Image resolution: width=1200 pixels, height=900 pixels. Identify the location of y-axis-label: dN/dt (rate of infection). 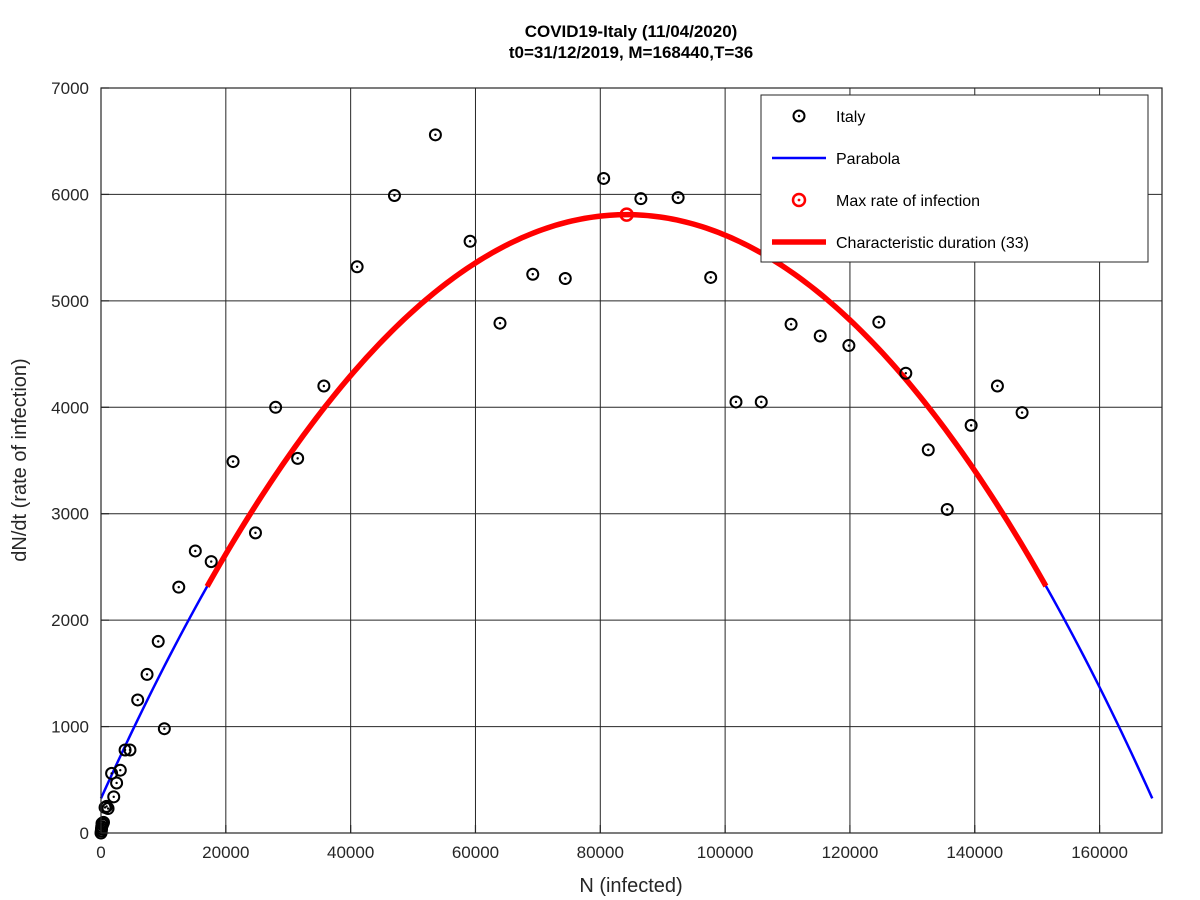
(20, 459).